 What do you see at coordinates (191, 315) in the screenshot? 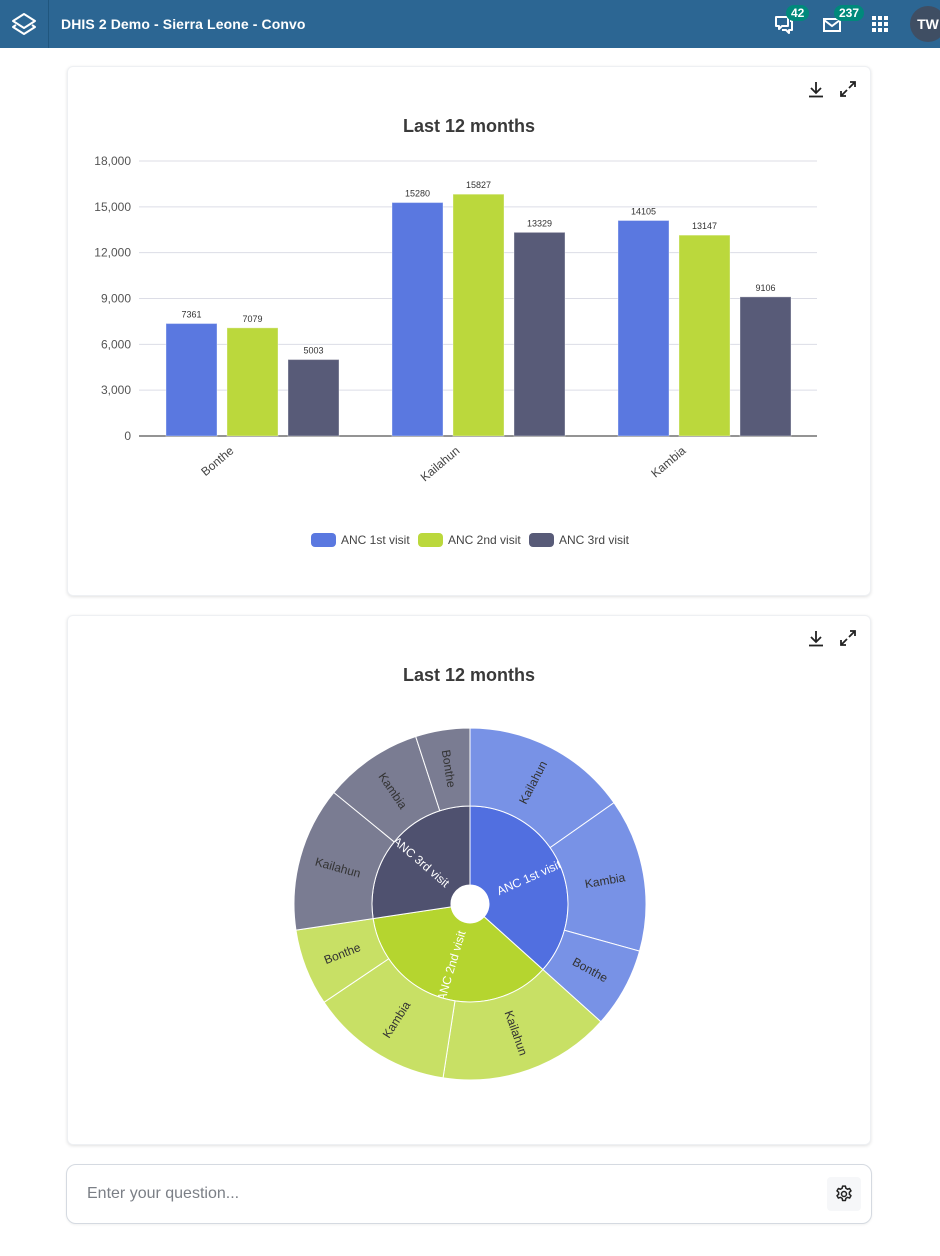
I see `bar-value-label: 7361` at bounding box center [191, 315].